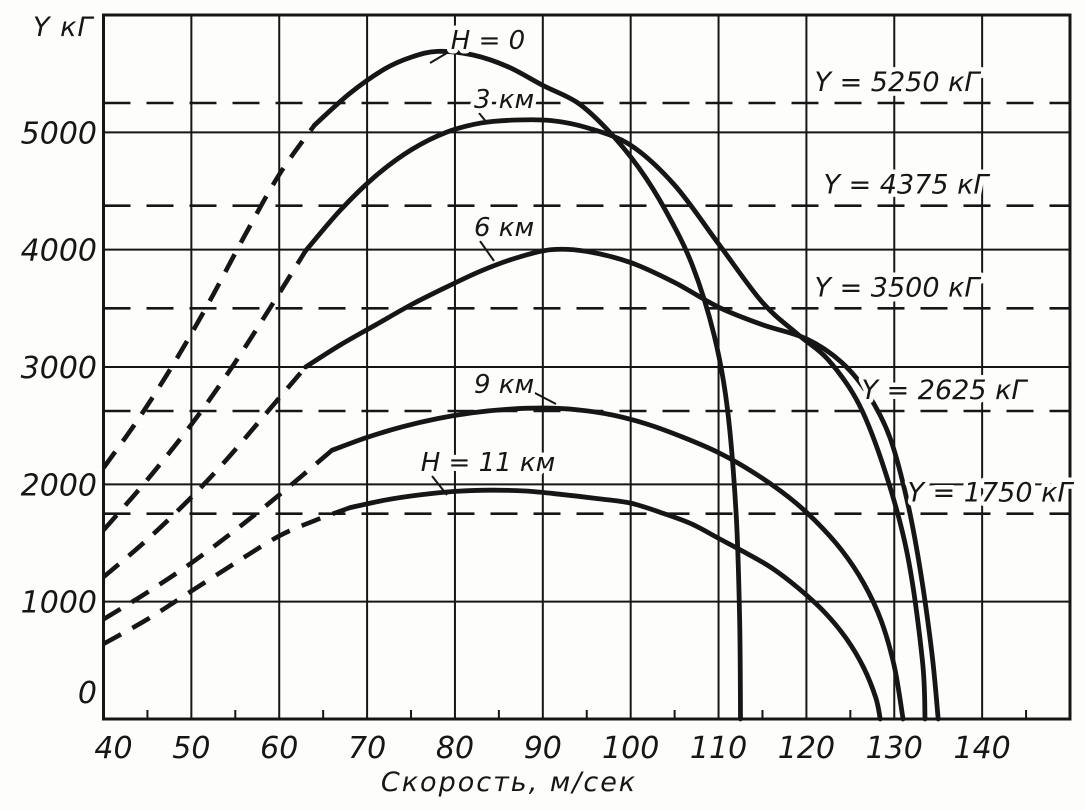 This screenshot has width=1085, height=810. What do you see at coordinates (718, 748) in the screenshot?
I see `x-tick-label-110: 110` at bounding box center [718, 748].